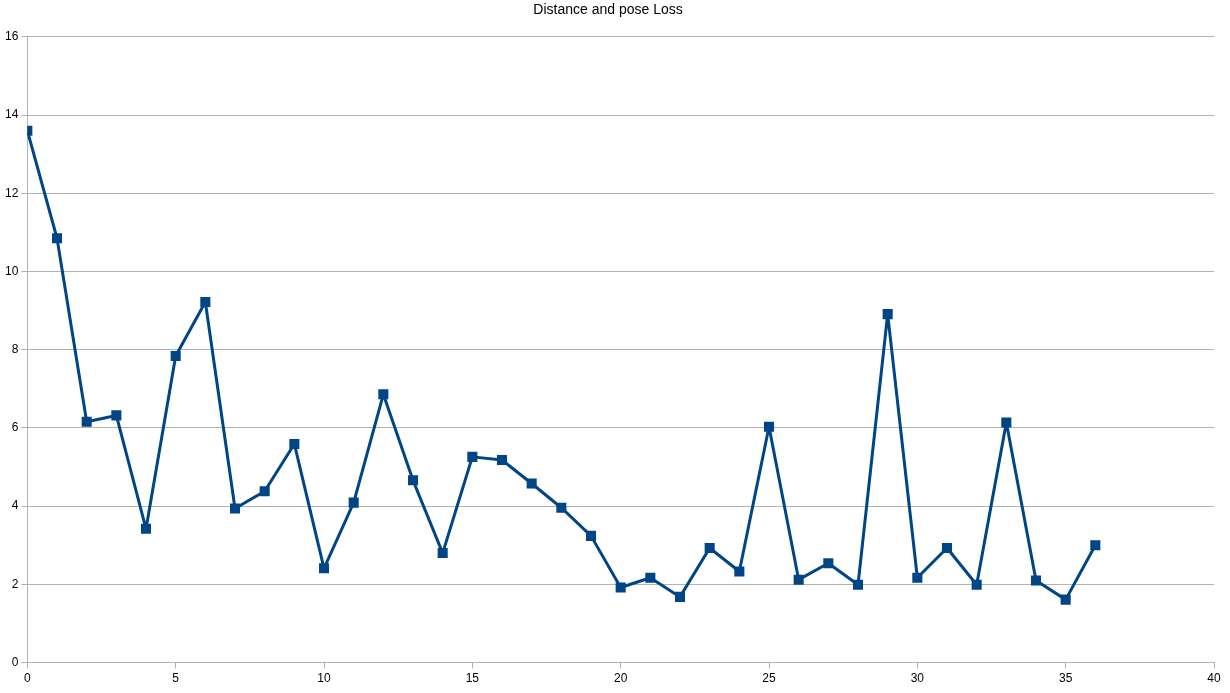 The width and height of the screenshot is (1230, 693). What do you see at coordinates (620, 678) in the screenshot?
I see `x-tick-label: 20` at bounding box center [620, 678].